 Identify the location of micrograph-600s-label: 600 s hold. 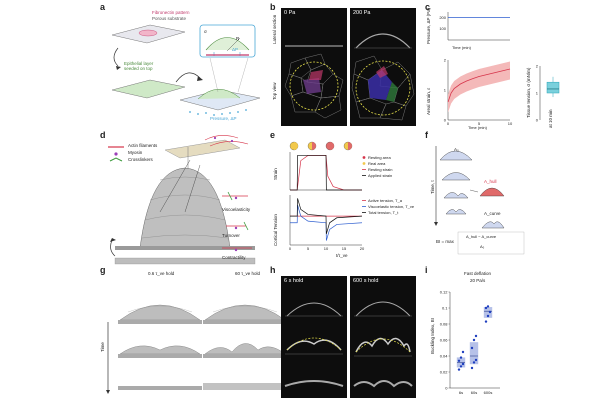
(366, 281).